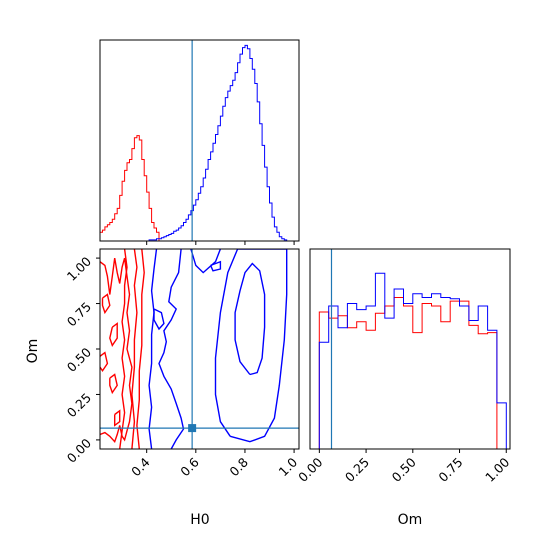 This screenshot has width=550, height=550. I want to click on contour-truth-marker, so click(192, 428).